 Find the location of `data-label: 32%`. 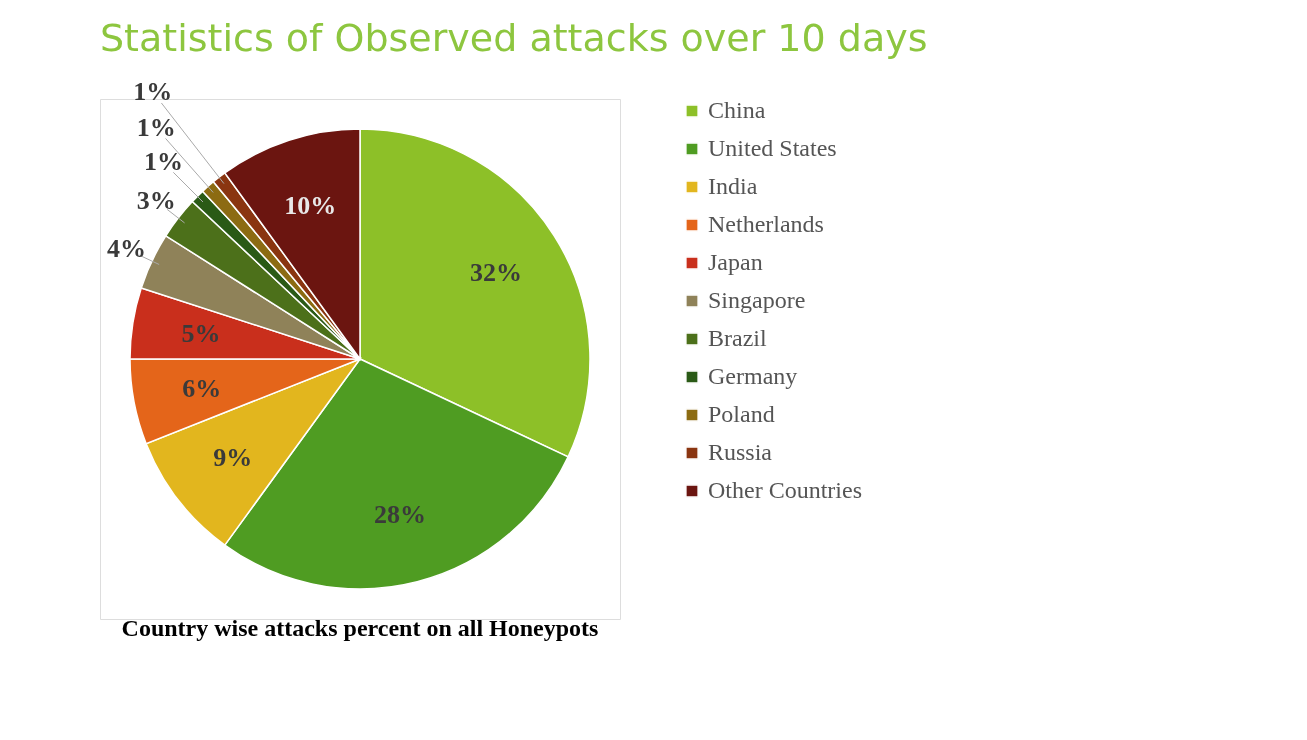

data-label: 32% is located at coordinates (495, 272).